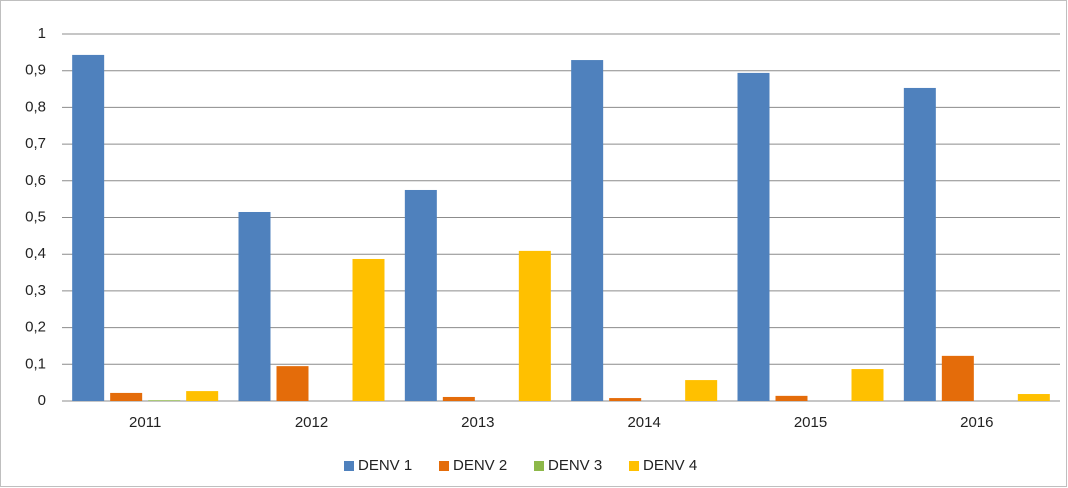  I want to click on x-tick-label: 2014, so click(643, 422).